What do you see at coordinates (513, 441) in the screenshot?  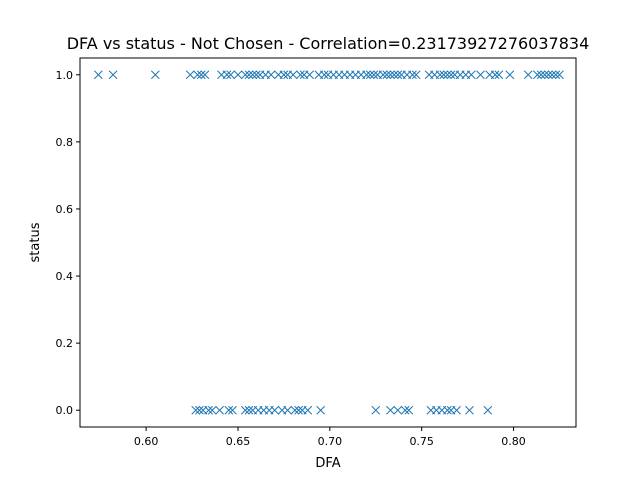 I see `x-tick-label: 0.80` at bounding box center [513, 441].